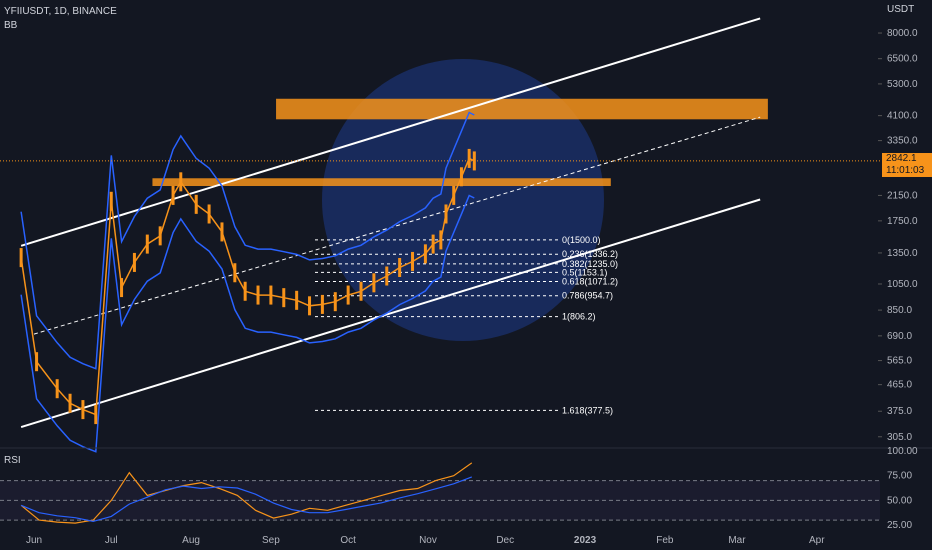 Image resolution: width=932 pixels, height=550 pixels. Describe the element at coordinates (587, 296) in the screenshot. I see `fib-level-label: 0.786(954.7)` at that location.